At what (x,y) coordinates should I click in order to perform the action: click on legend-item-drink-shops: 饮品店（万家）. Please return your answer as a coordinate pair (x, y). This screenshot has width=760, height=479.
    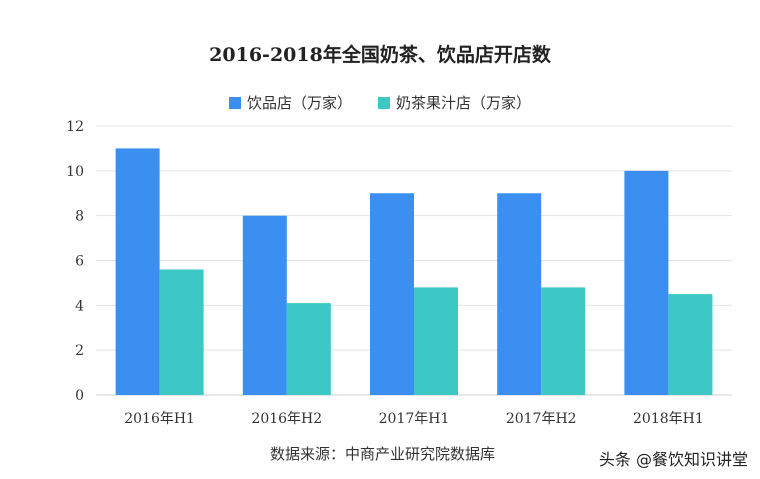
    Looking at the image, I should click on (290, 102).